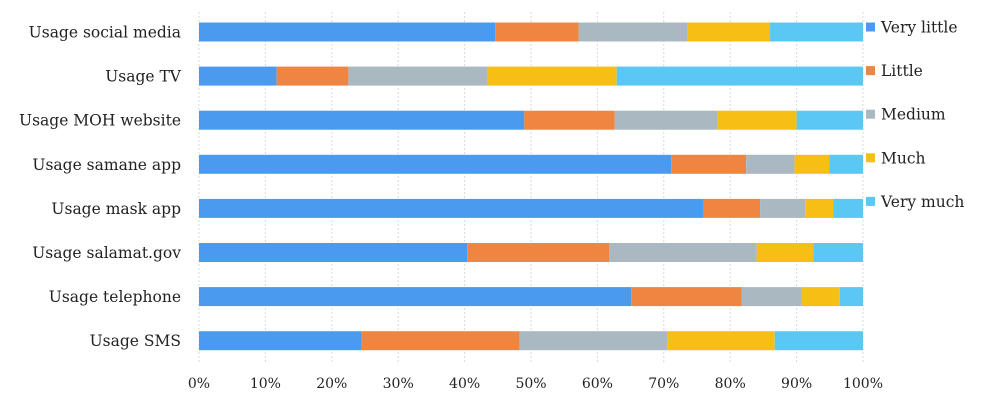 The width and height of the screenshot is (1000, 408). Describe the element at coordinates (902, 71) in the screenshot. I see `legend-label: Little` at that location.